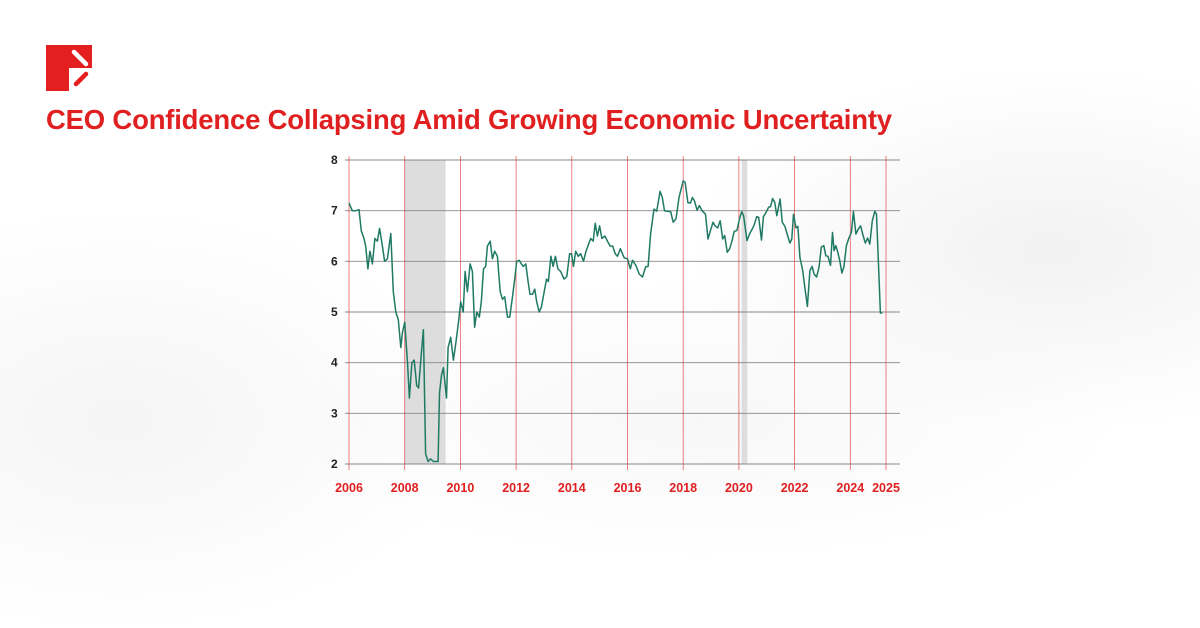 The width and height of the screenshot is (1200, 628). Describe the element at coordinates (516, 488) in the screenshot. I see `x-tick-label: 2012` at that location.